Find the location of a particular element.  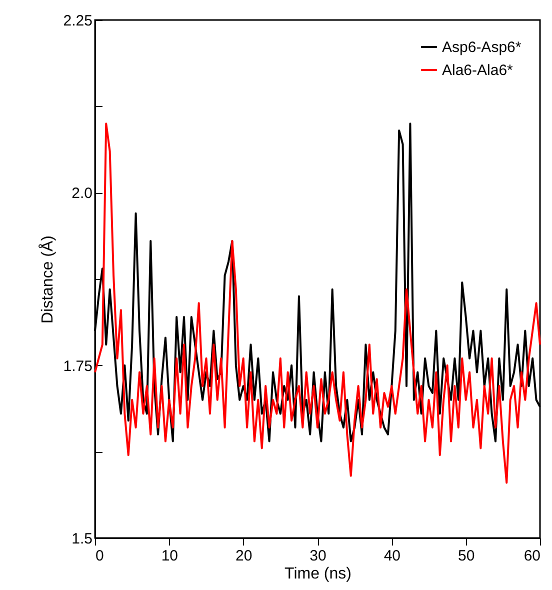

x-tick-label: 0 is located at coordinates (100, 556).